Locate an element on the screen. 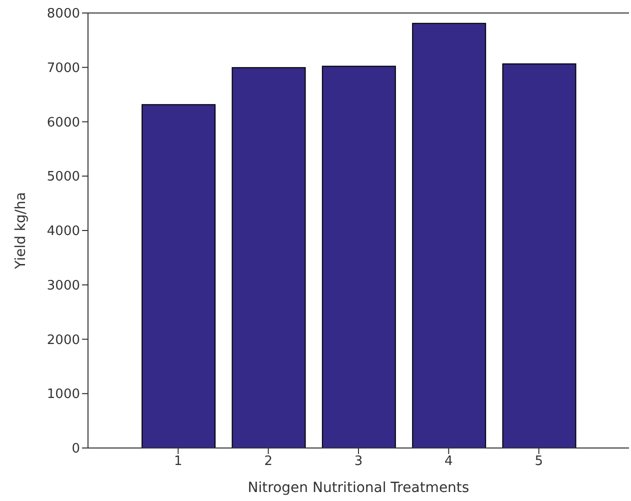 The width and height of the screenshot is (631, 501). x-tick-label: 5 is located at coordinates (538, 462).